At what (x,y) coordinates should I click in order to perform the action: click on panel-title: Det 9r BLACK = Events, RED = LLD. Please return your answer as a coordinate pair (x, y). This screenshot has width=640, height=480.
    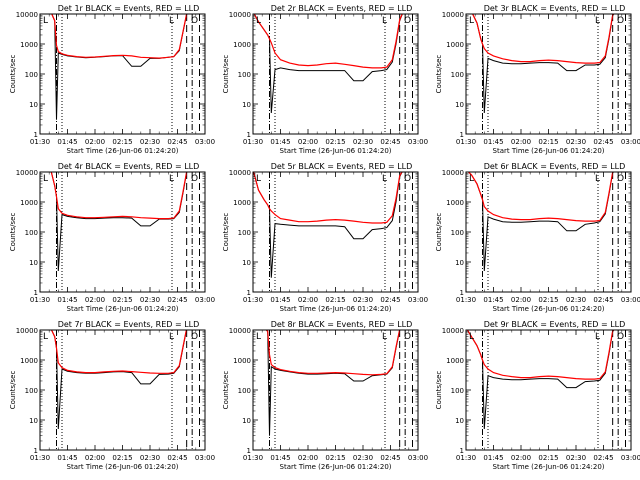
    Looking at the image, I should click on (555, 324).